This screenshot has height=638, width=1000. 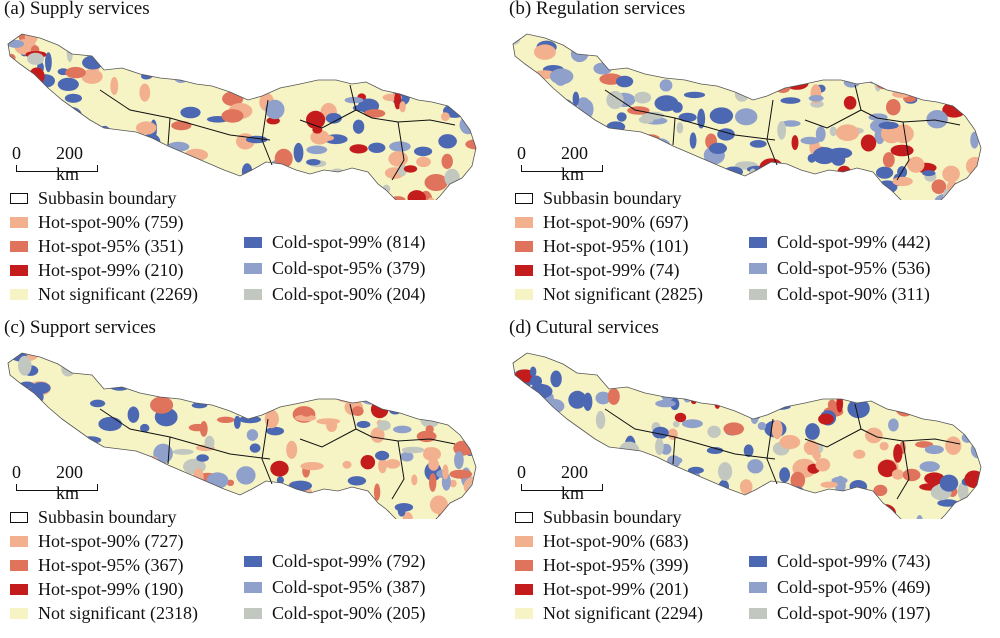 What do you see at coordinates (16, 472) in the screenshot?
I see `scale-zero: 0` at bounding box center [16, 472].